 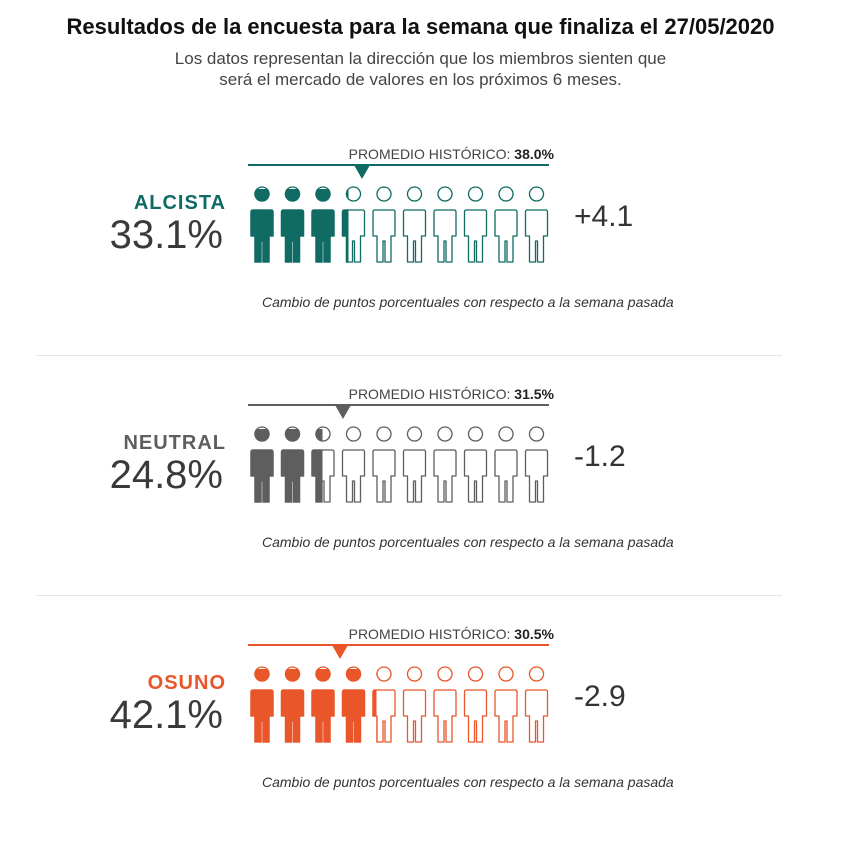 I want to click on weekly-change: -1.2, so click(x=600, y=456).